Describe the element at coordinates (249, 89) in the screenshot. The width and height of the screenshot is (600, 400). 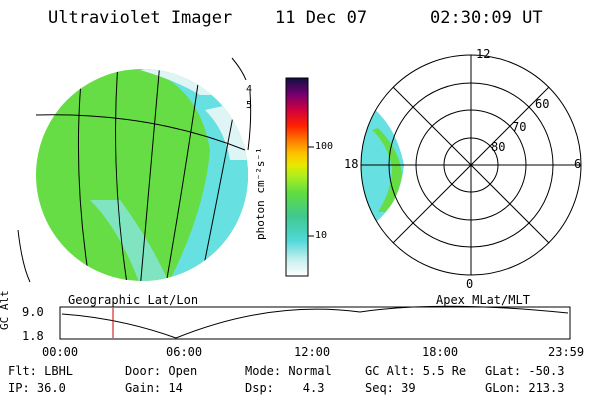
I see `limb-label-4: 4` at that location.